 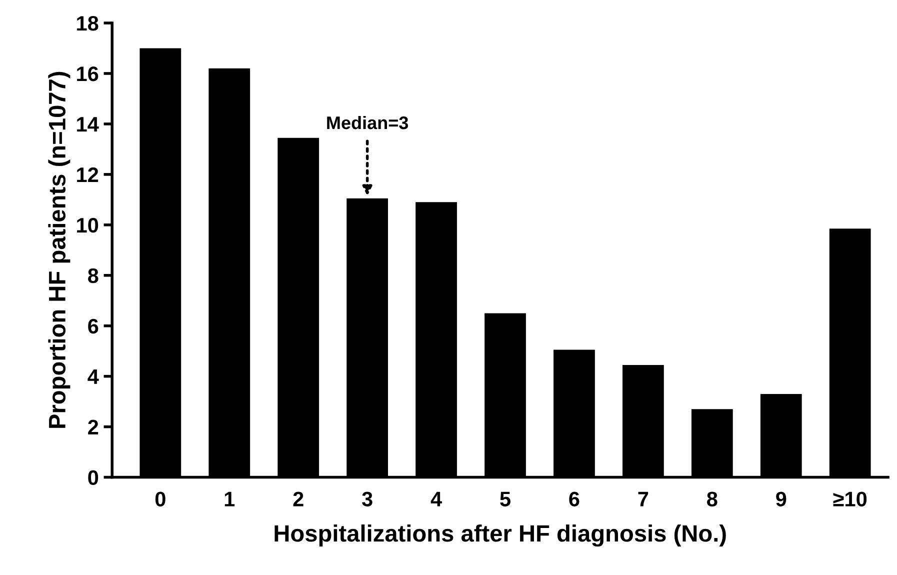 I want to click on x-tick-label: 0, so click(x=160, y=499).